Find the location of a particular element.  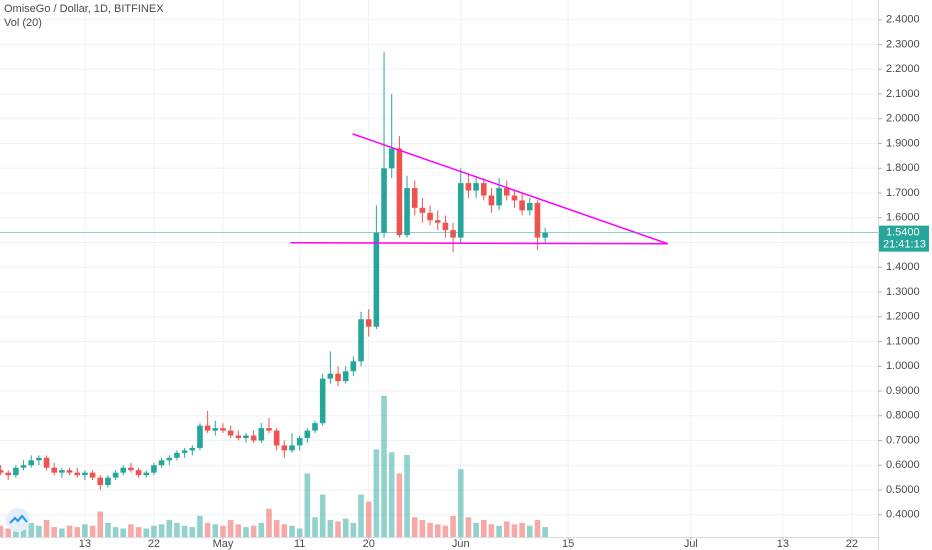

y-tick-label: 2.4000 is located at coordinates (903, 20).